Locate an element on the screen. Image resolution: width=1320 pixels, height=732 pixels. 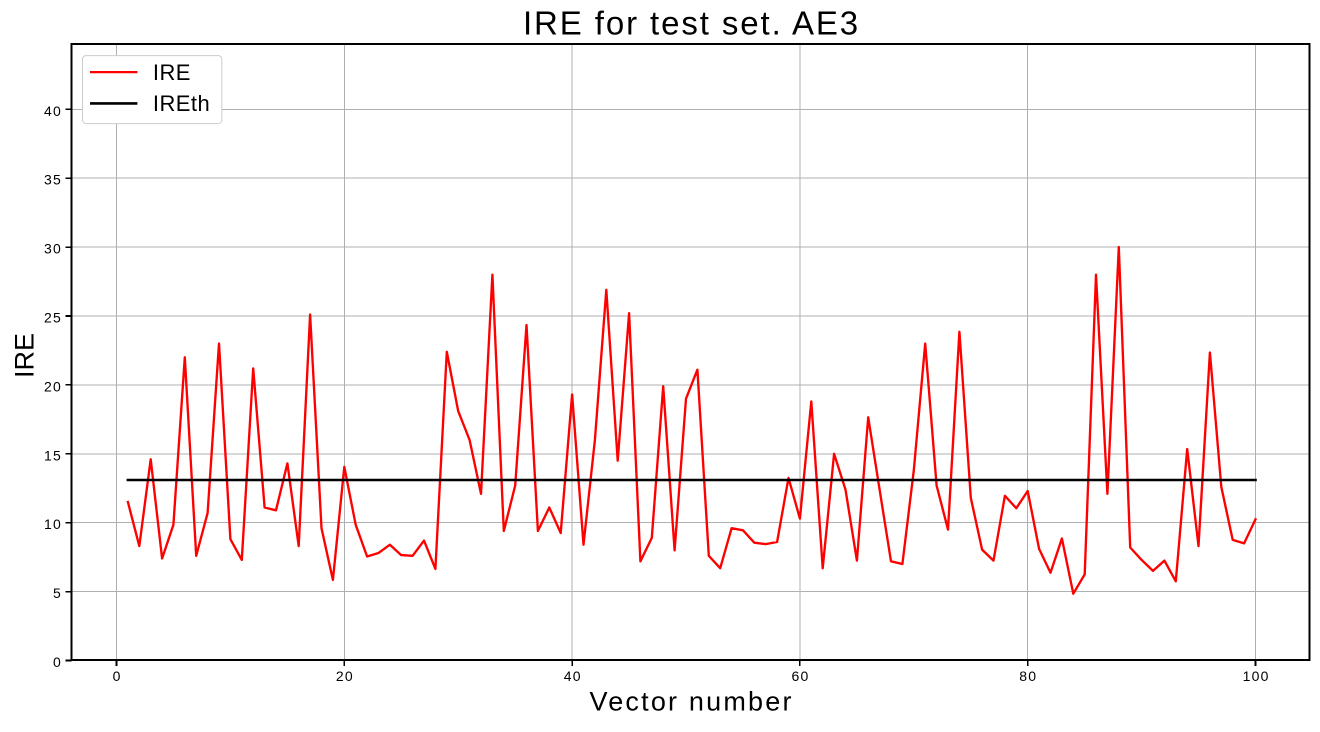
svg-text: IREth is located at coordinates (181, 103).